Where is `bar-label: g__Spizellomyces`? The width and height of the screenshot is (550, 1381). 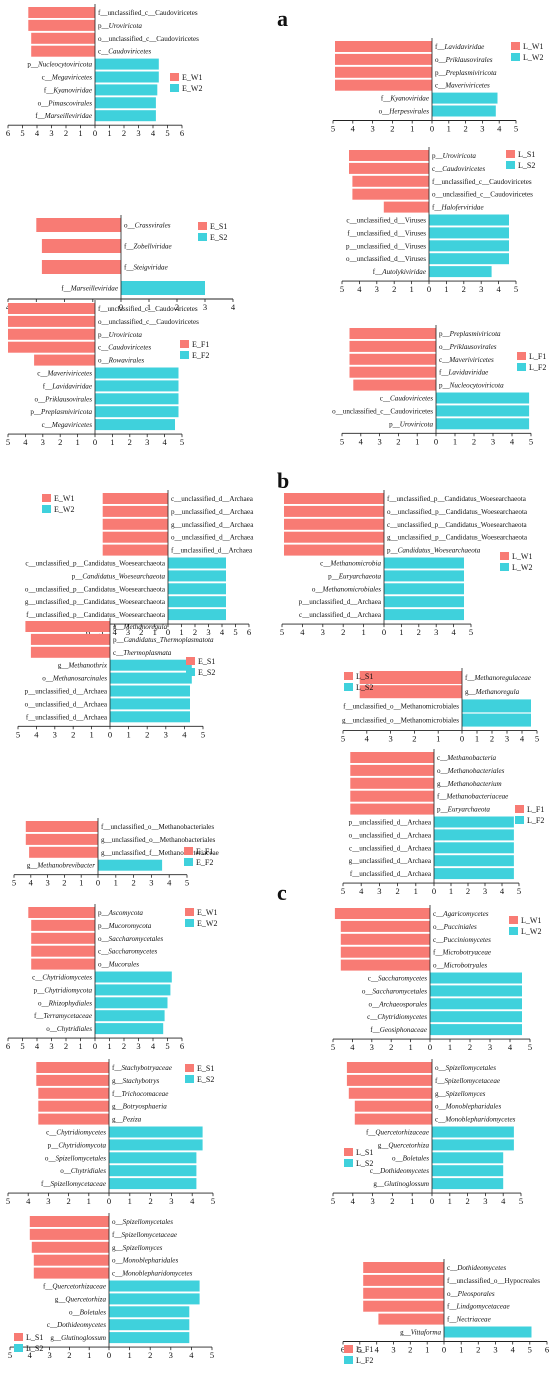 bar-label: g__Spizellomyces is located at coordinates (460, 1093).